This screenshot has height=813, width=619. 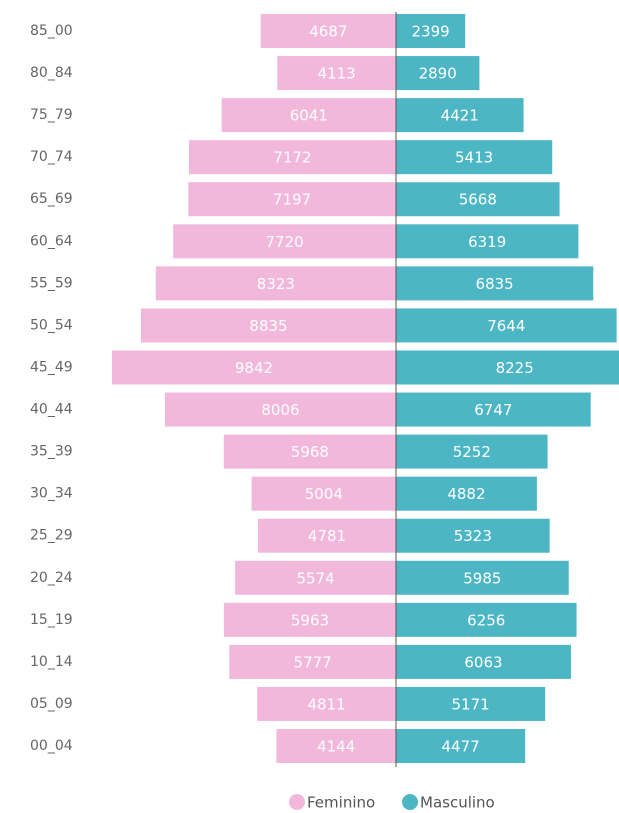 I want to click on category-label: 50_54, so click(x=51, y=325).